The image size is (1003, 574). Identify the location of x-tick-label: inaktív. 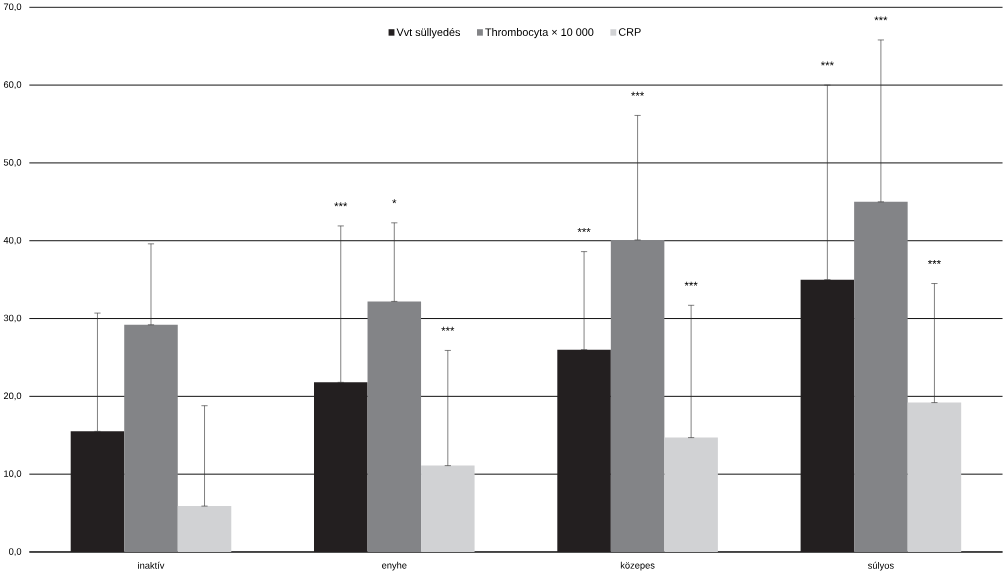
(151, 565).